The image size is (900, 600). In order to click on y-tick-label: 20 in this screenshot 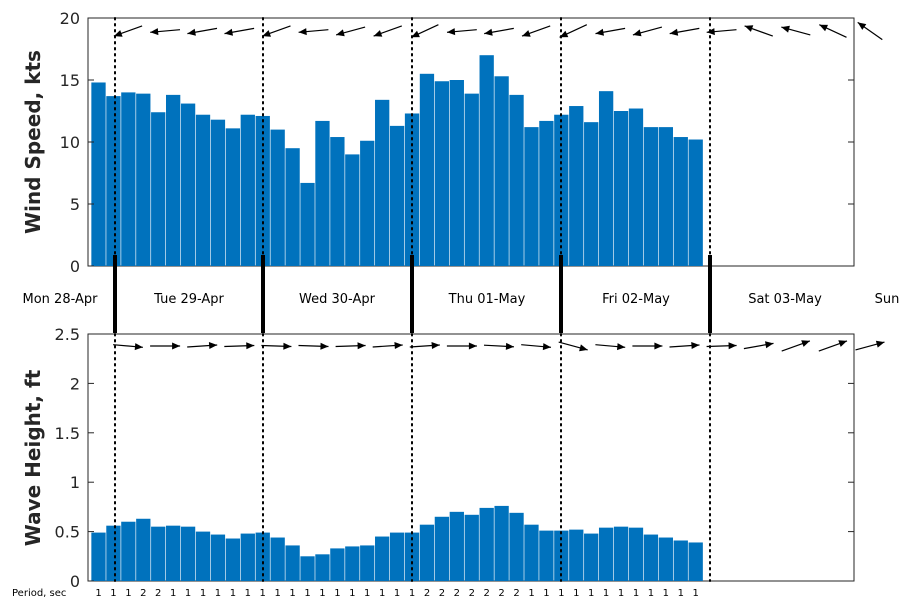, I will do `click(70, 18)`.